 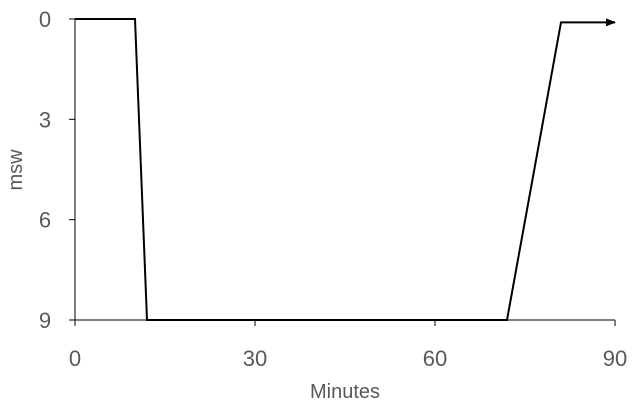 What do you see at coordinates (615, 358) in the screenshot?
I see `x-tick-label: 90` at bounding box center [615, 358].